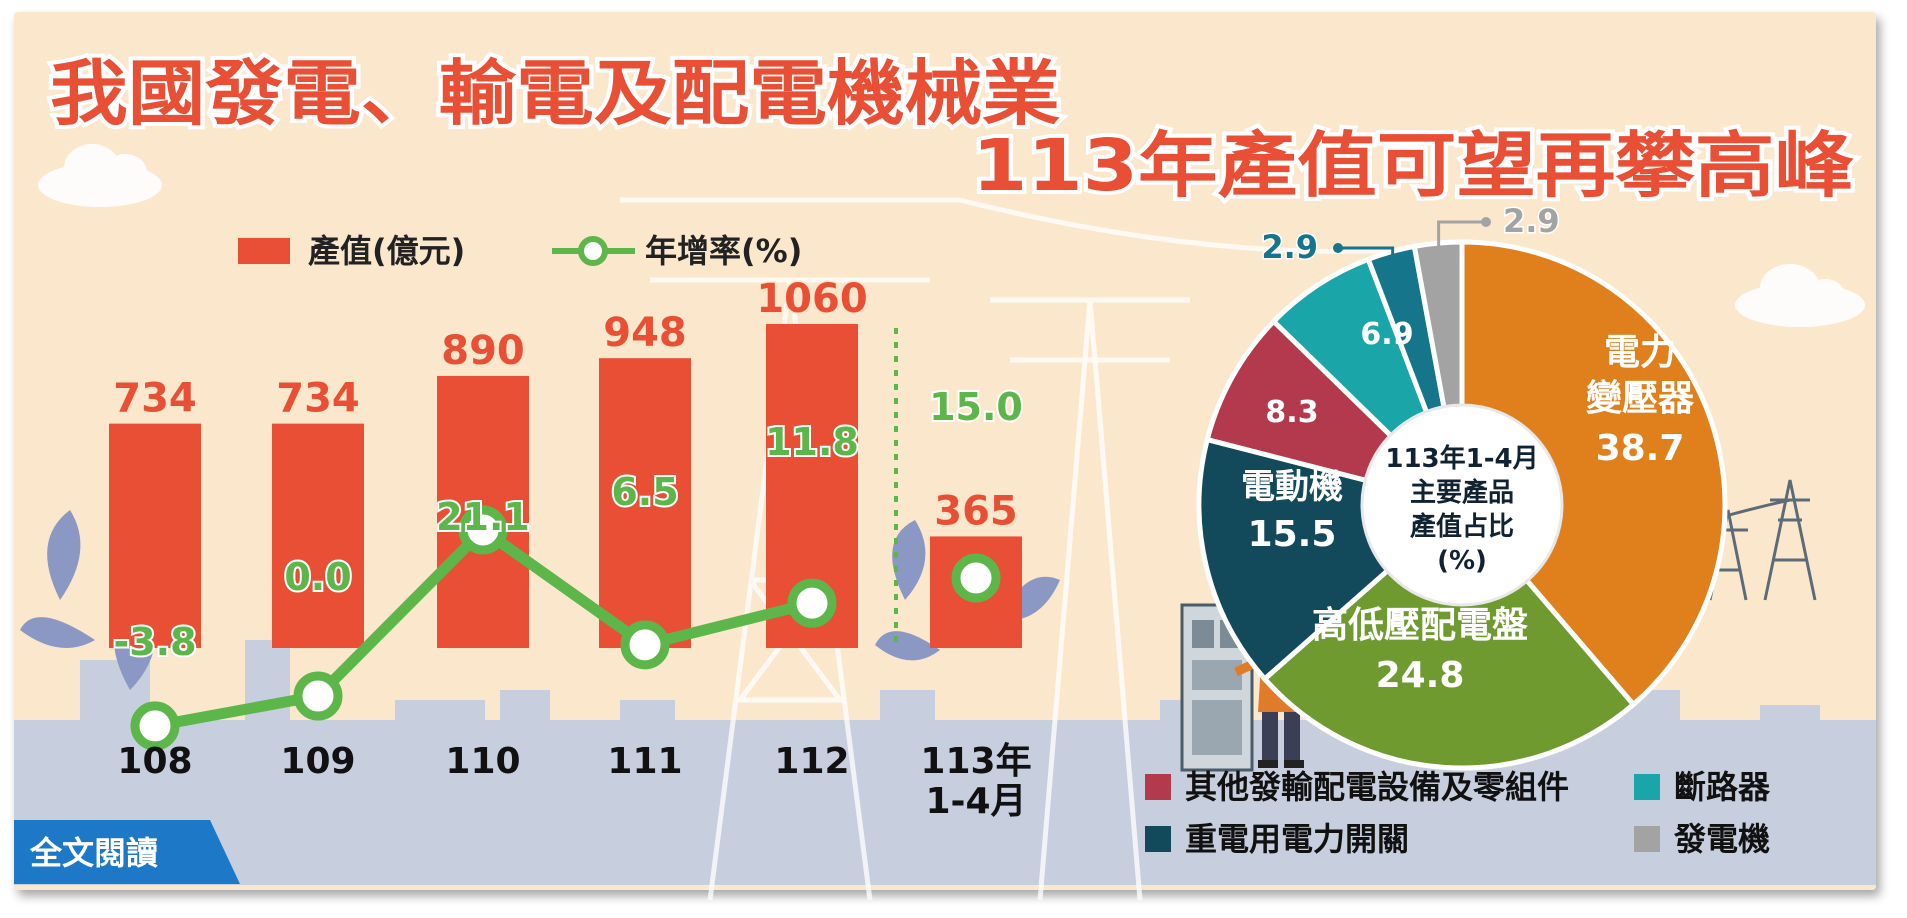 This screenshot has width=1907, height=918. Describe the element at coordinates (1291, 412) in the screenshot. I see `pie-value-label: 8.3` at that location.